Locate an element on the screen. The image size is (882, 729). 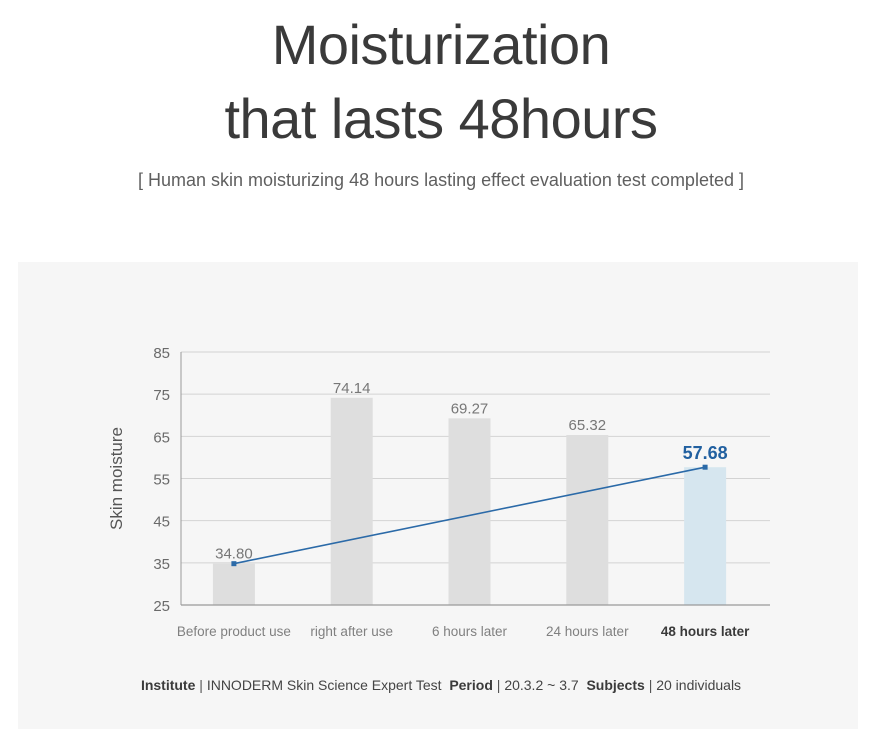
subjects-value: 20 individuals is located at coordinates (699, 685).